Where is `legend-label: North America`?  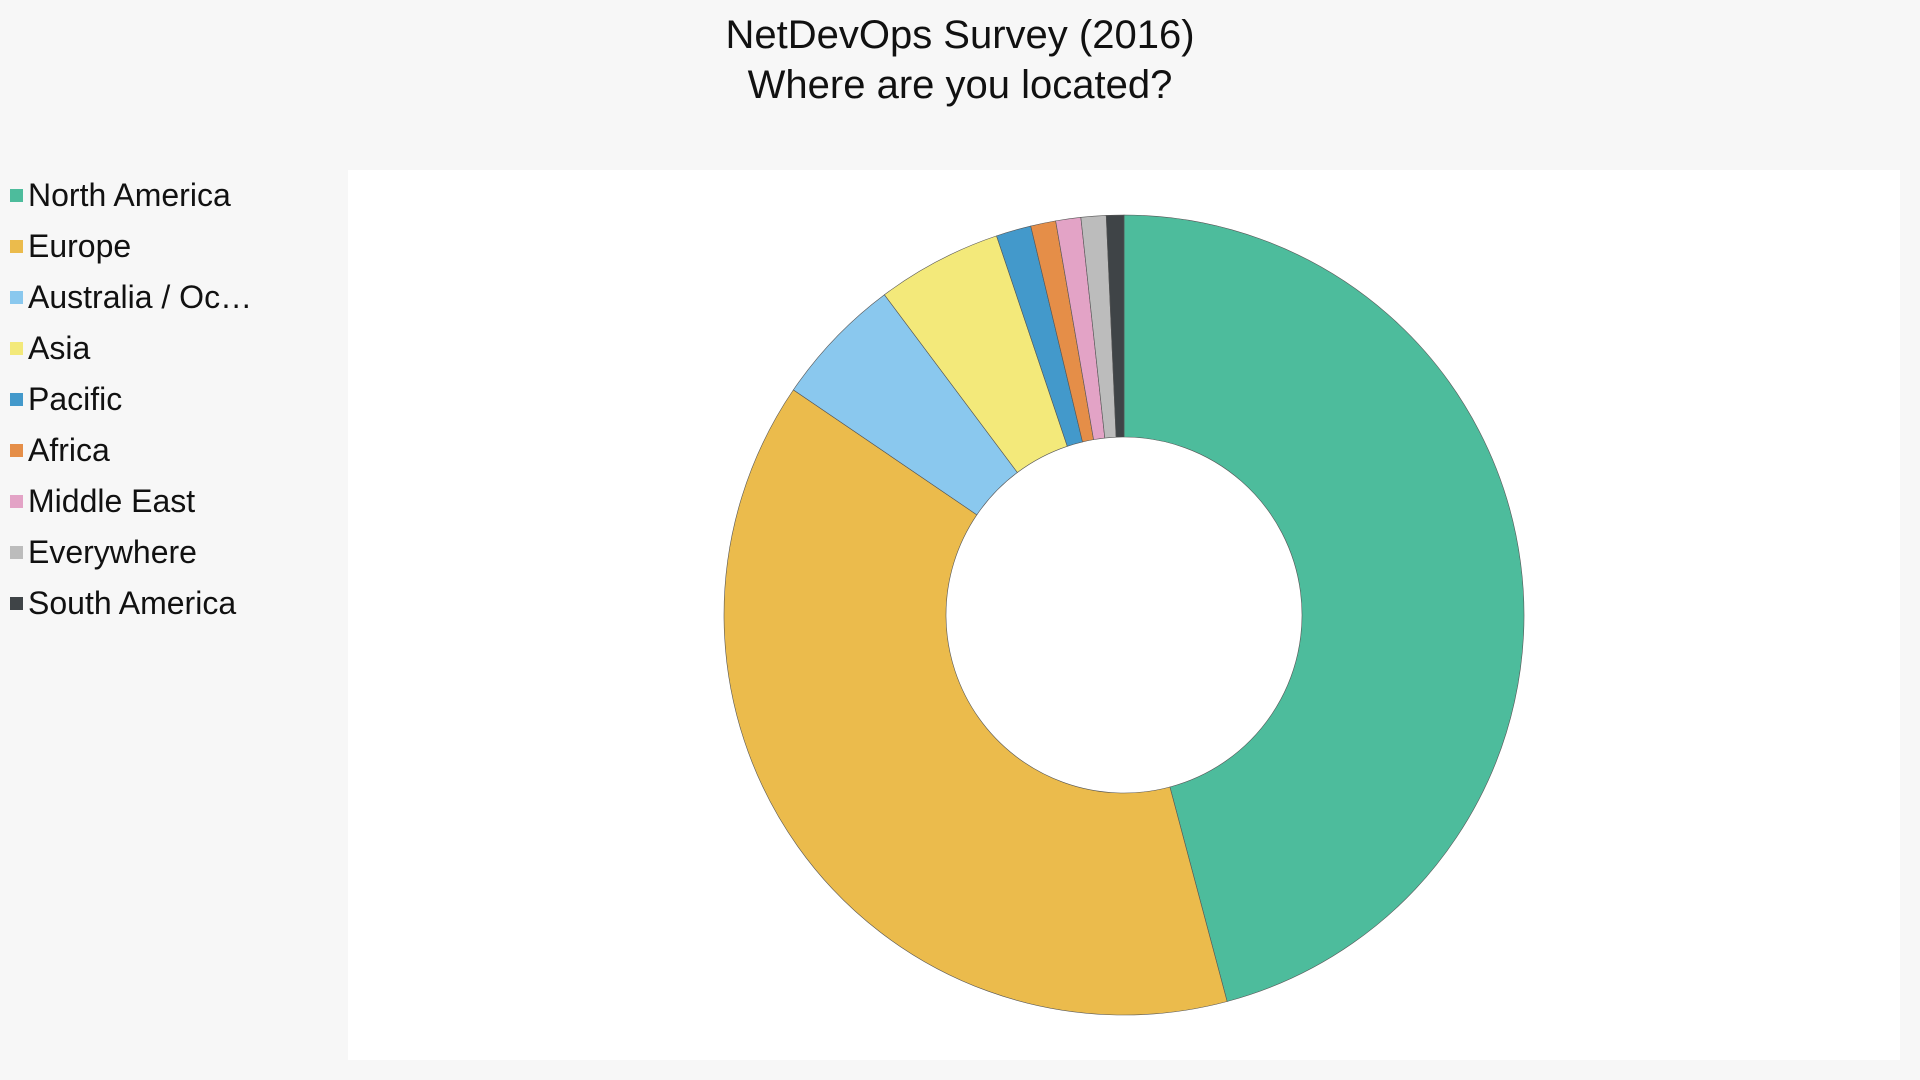 legend-label: North America is located at coordinates (129, 195).